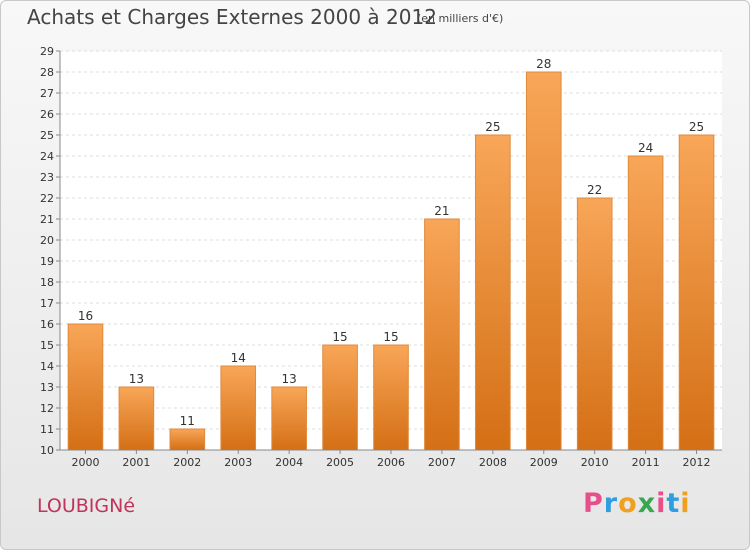  Describe the element at coordinates (47, 219) in the screenshot. I see `y-tick-label: 21` at that location.